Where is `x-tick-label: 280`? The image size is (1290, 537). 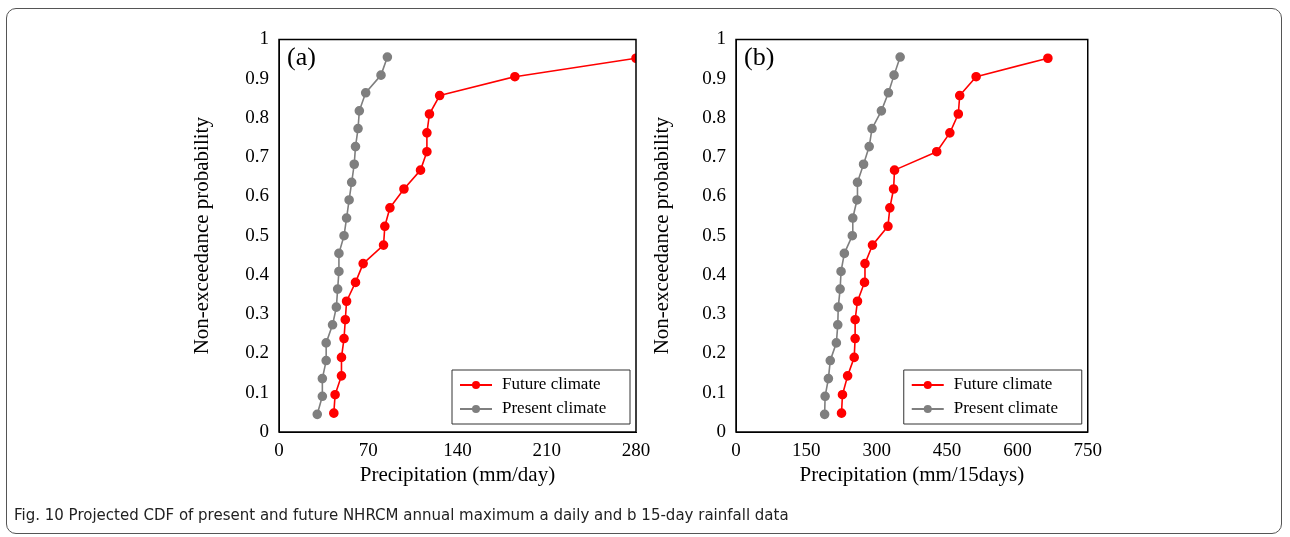
x-tick-label: 280 is located at coordinates (636, 450).